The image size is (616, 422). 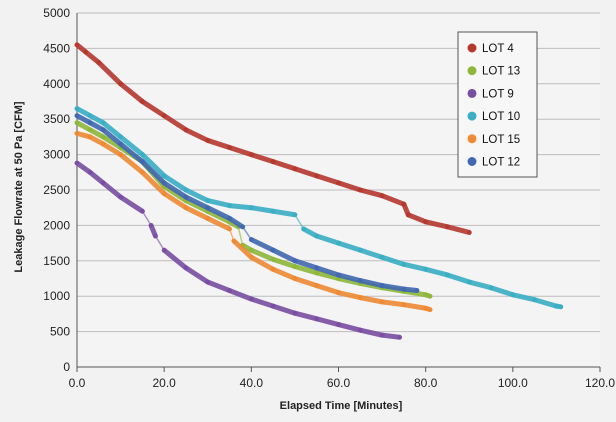 I want to click on legend-label: LOT 9, so click(x=498, y=94).